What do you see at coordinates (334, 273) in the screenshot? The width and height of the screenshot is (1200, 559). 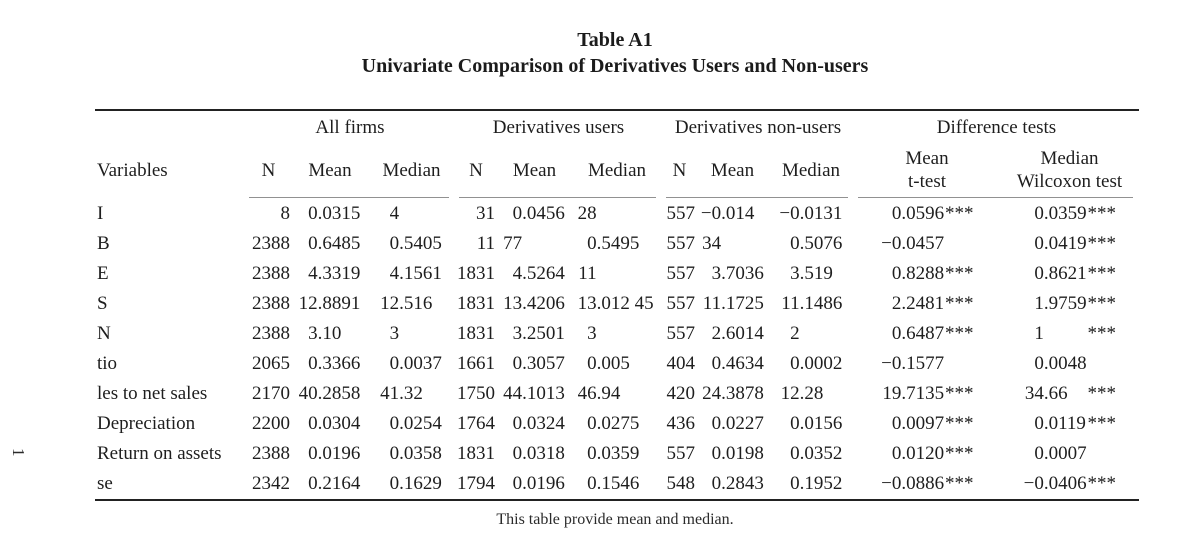 I see `table-cell: 4.3319` at bounding box center [334, 273].